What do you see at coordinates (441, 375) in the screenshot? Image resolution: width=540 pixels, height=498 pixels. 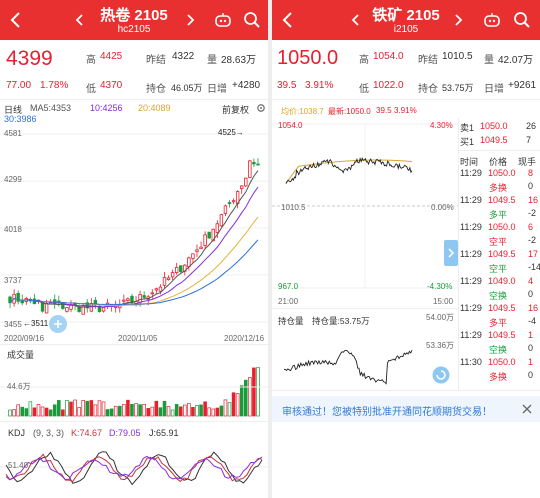 I see `refresh-icon` at bounding box center [441, 375].